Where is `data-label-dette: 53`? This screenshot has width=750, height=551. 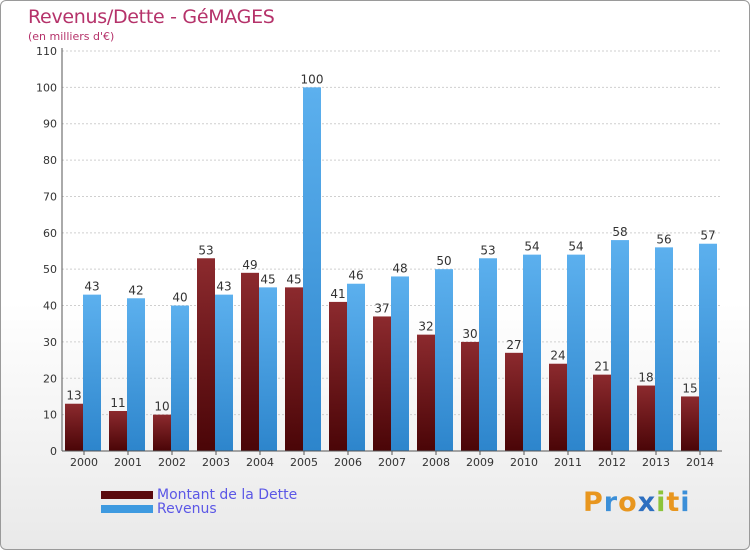
data-label-dette: 53 is located at coordinates (205, 250).